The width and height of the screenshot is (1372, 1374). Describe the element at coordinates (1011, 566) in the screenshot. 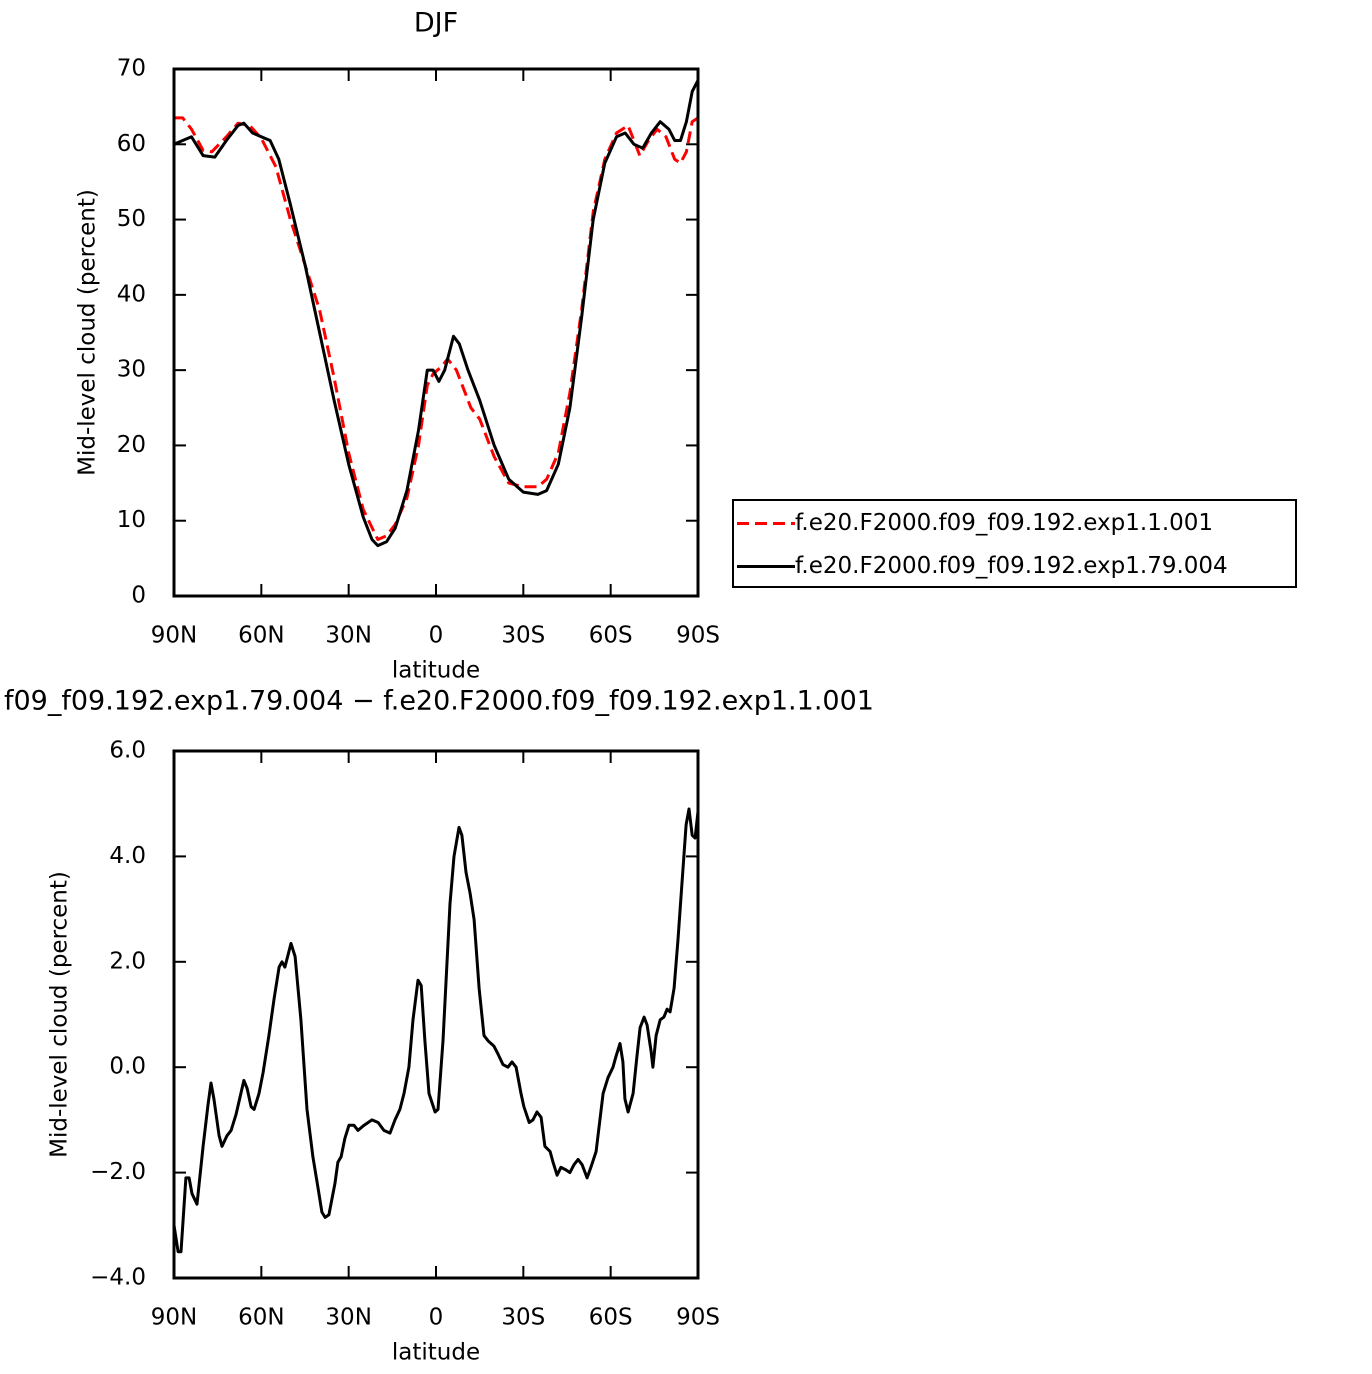

I see `legend-label: f.e20.F2000.f09_f09.192.exp1.79.004` at that location.